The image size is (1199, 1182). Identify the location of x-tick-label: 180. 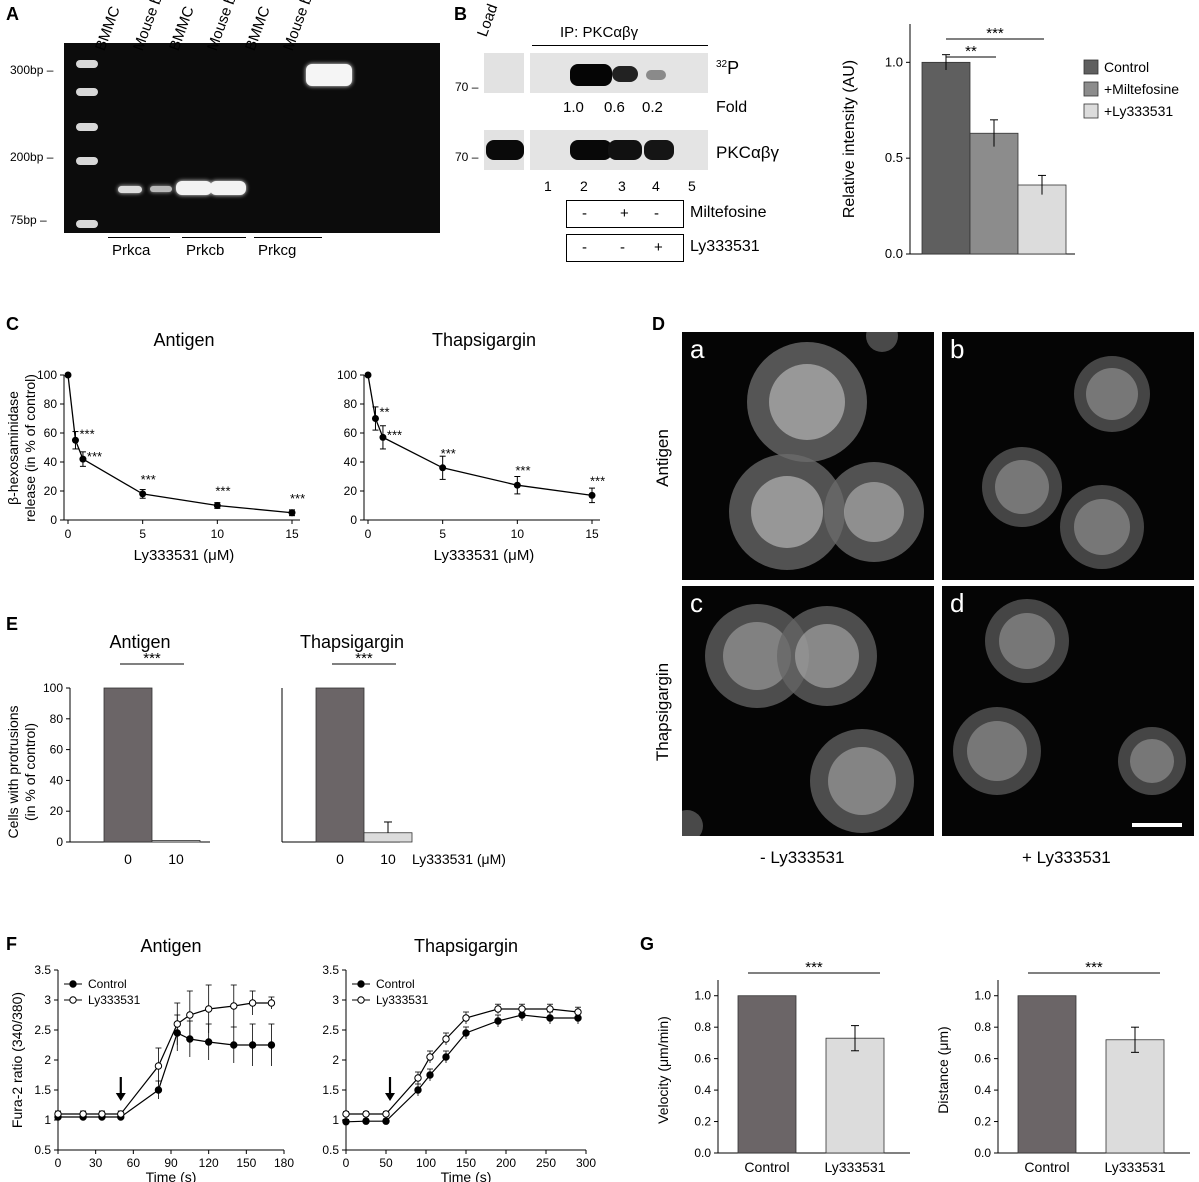
(284, 1163).